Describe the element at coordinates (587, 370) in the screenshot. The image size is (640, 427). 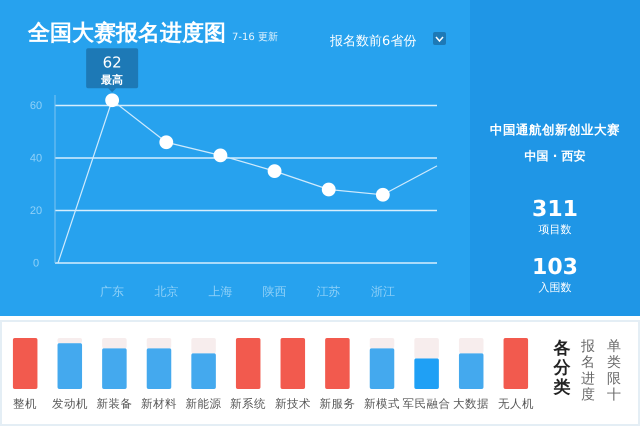
I see `text: 报名进度` at that location.